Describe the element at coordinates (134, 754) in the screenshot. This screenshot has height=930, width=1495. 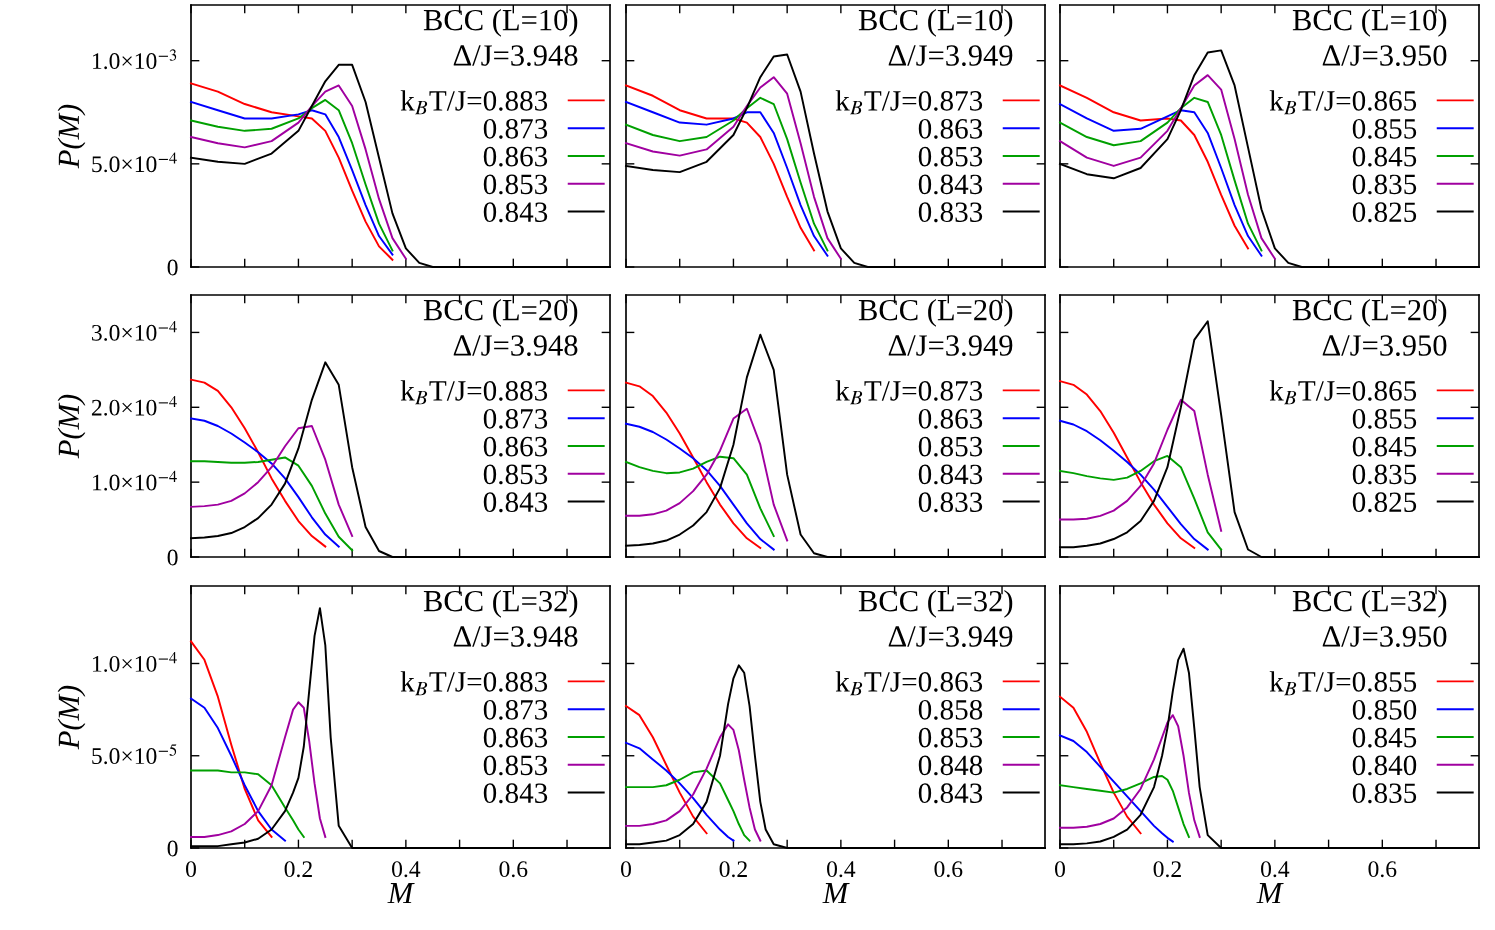
I see `y-tick-label: 5.0×10$^{−5}$` at that location.